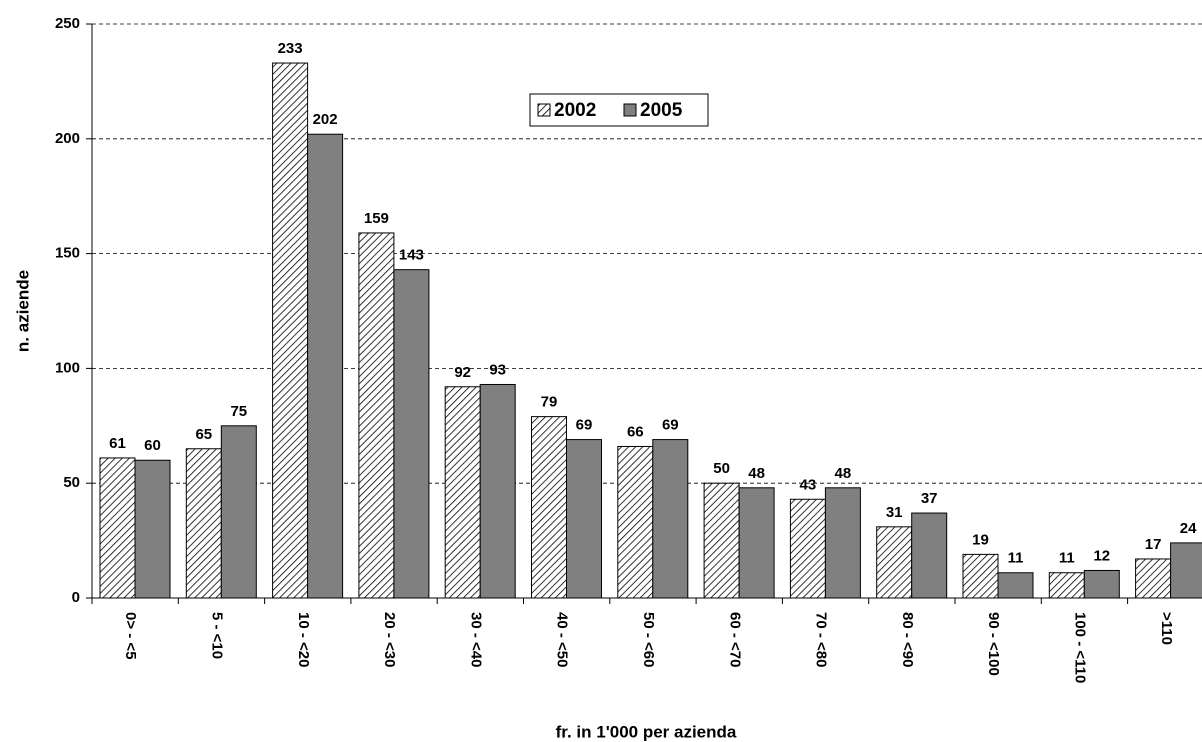 The image size is (1202, 742). What do you see at coordinates (1101, 555) in the screenshot?
I see `value-label: 12` at bounding box center [1101, 555].